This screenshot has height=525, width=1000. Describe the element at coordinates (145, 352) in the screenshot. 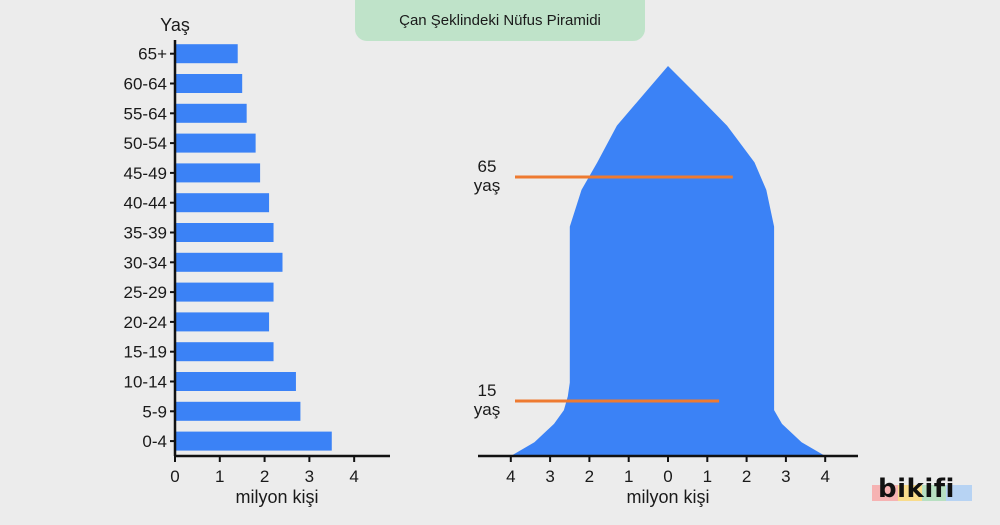

I see `y-tick-label: 15-19` at that location.